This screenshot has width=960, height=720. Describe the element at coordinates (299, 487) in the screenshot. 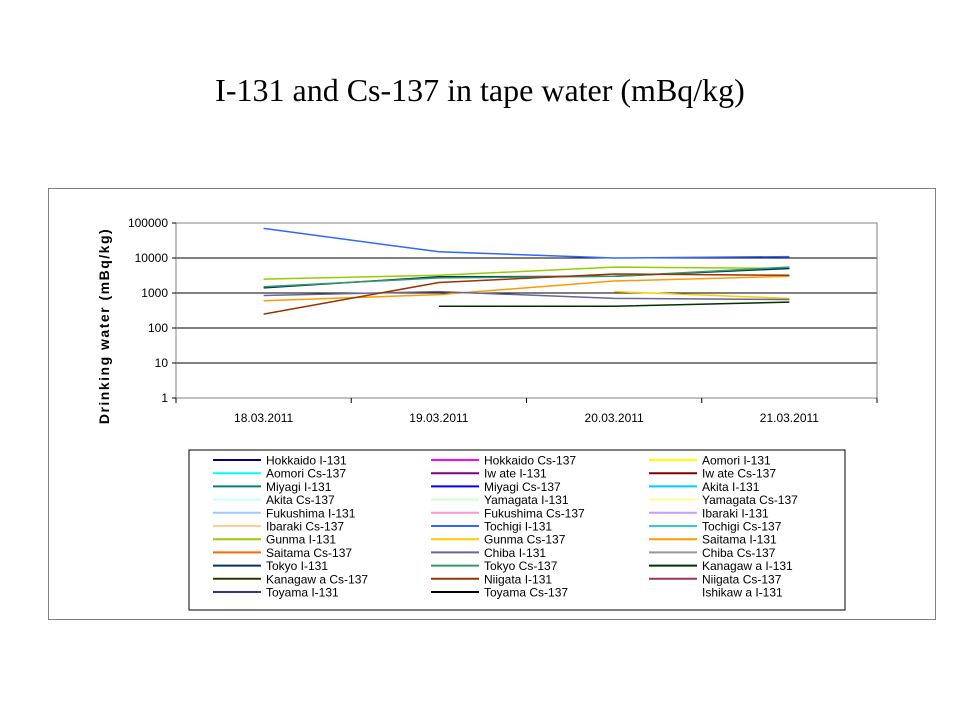

I see `legend-label: Miyagi I-131` at that location.